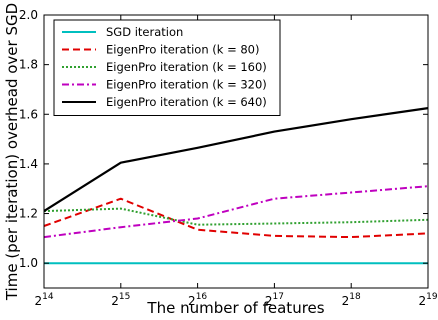 The width and height of the screenshot is (438, 320). I want to click on x-tick-label: 218, so click(351, 300).